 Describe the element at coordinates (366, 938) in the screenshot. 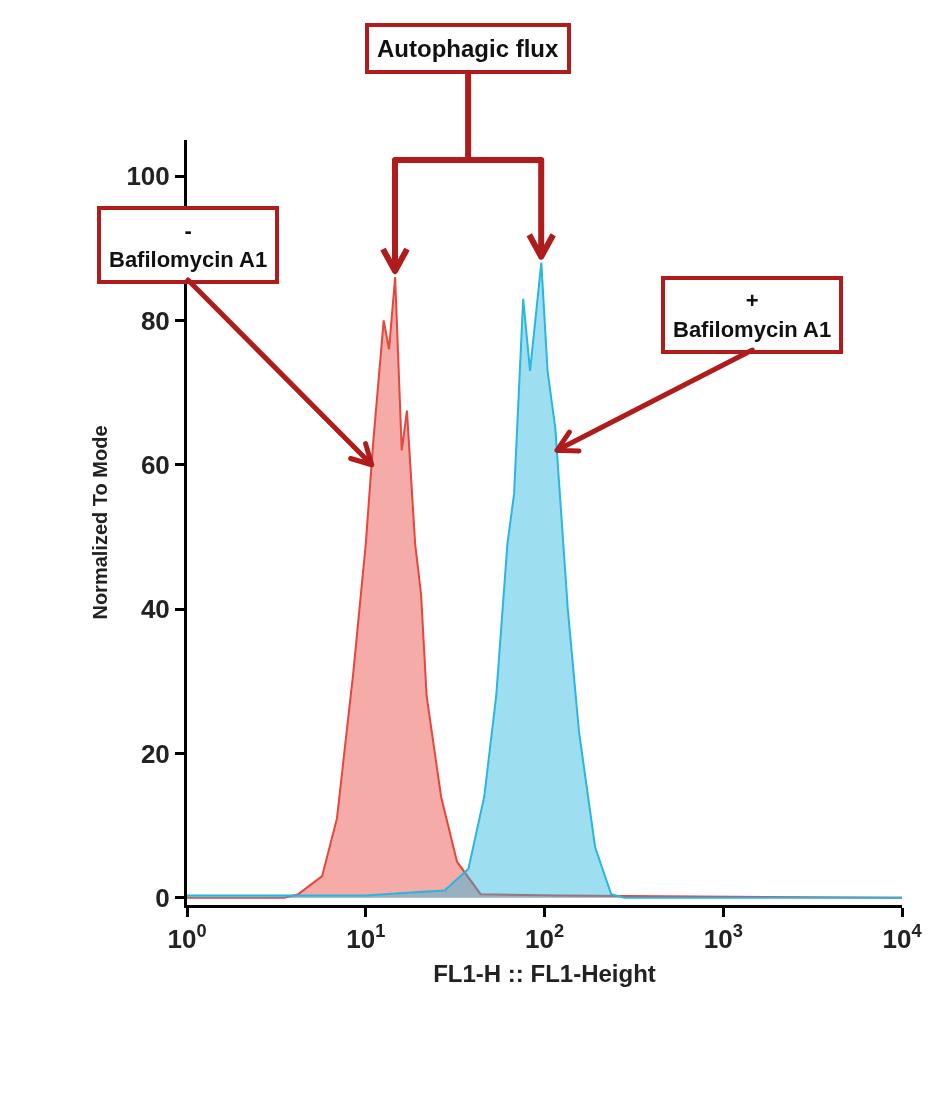

I see `x-tick-label: 10$^{1}$` at that location.